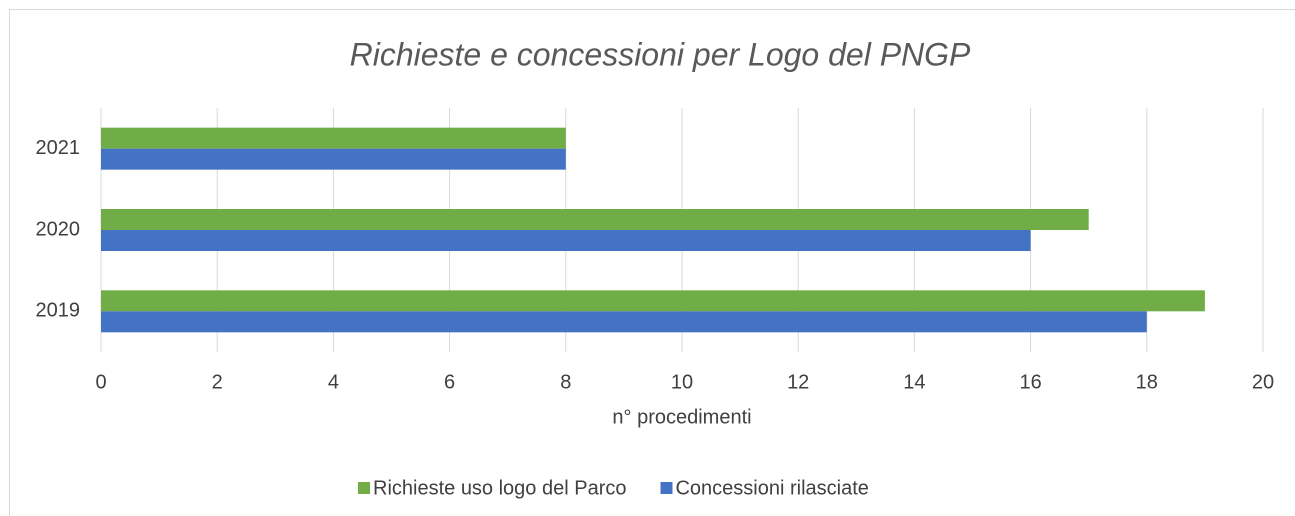 The image size is (1295, 516). What do you see at coordinates (682, 382) in the screenshot?
I see `x-tick-label: 10` at bounding box center [682, 382].